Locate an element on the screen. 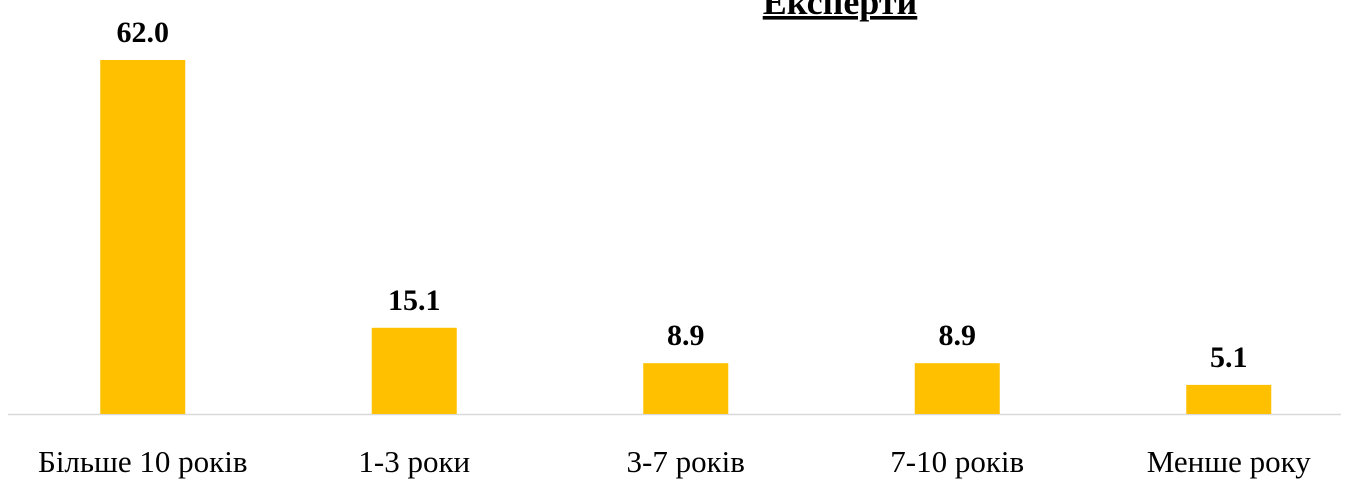  value-label: 15.1 is located at coordinates (414, 300).